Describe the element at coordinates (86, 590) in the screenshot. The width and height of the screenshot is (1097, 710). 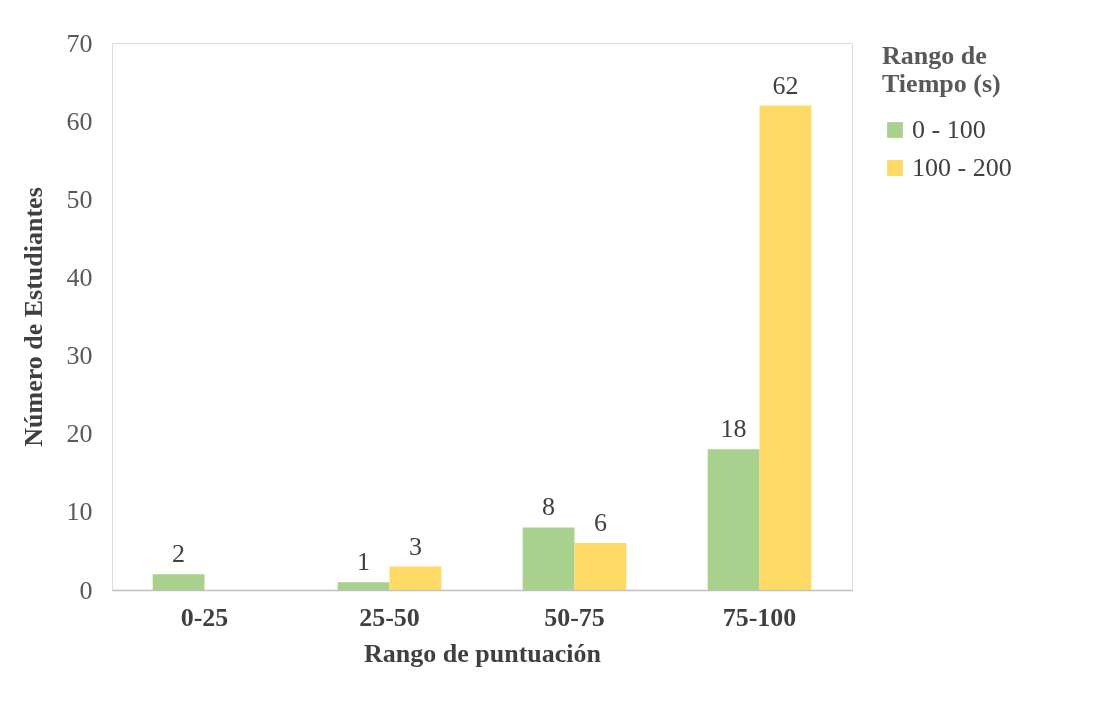
I see `y-tick-label: 0` at that location.